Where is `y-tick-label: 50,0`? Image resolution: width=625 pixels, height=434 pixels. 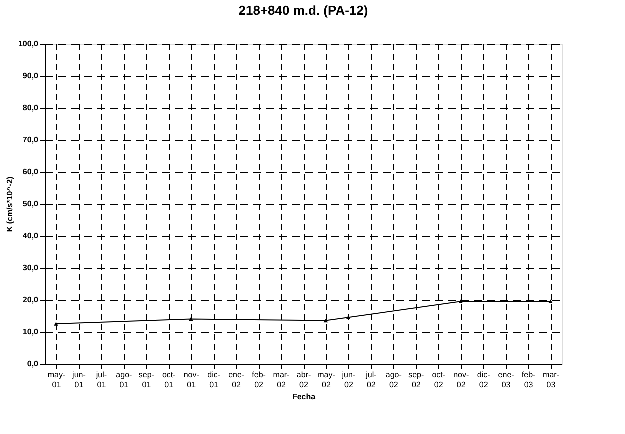 y-tick-label: 50,0 is located at coordinates (31, 204).